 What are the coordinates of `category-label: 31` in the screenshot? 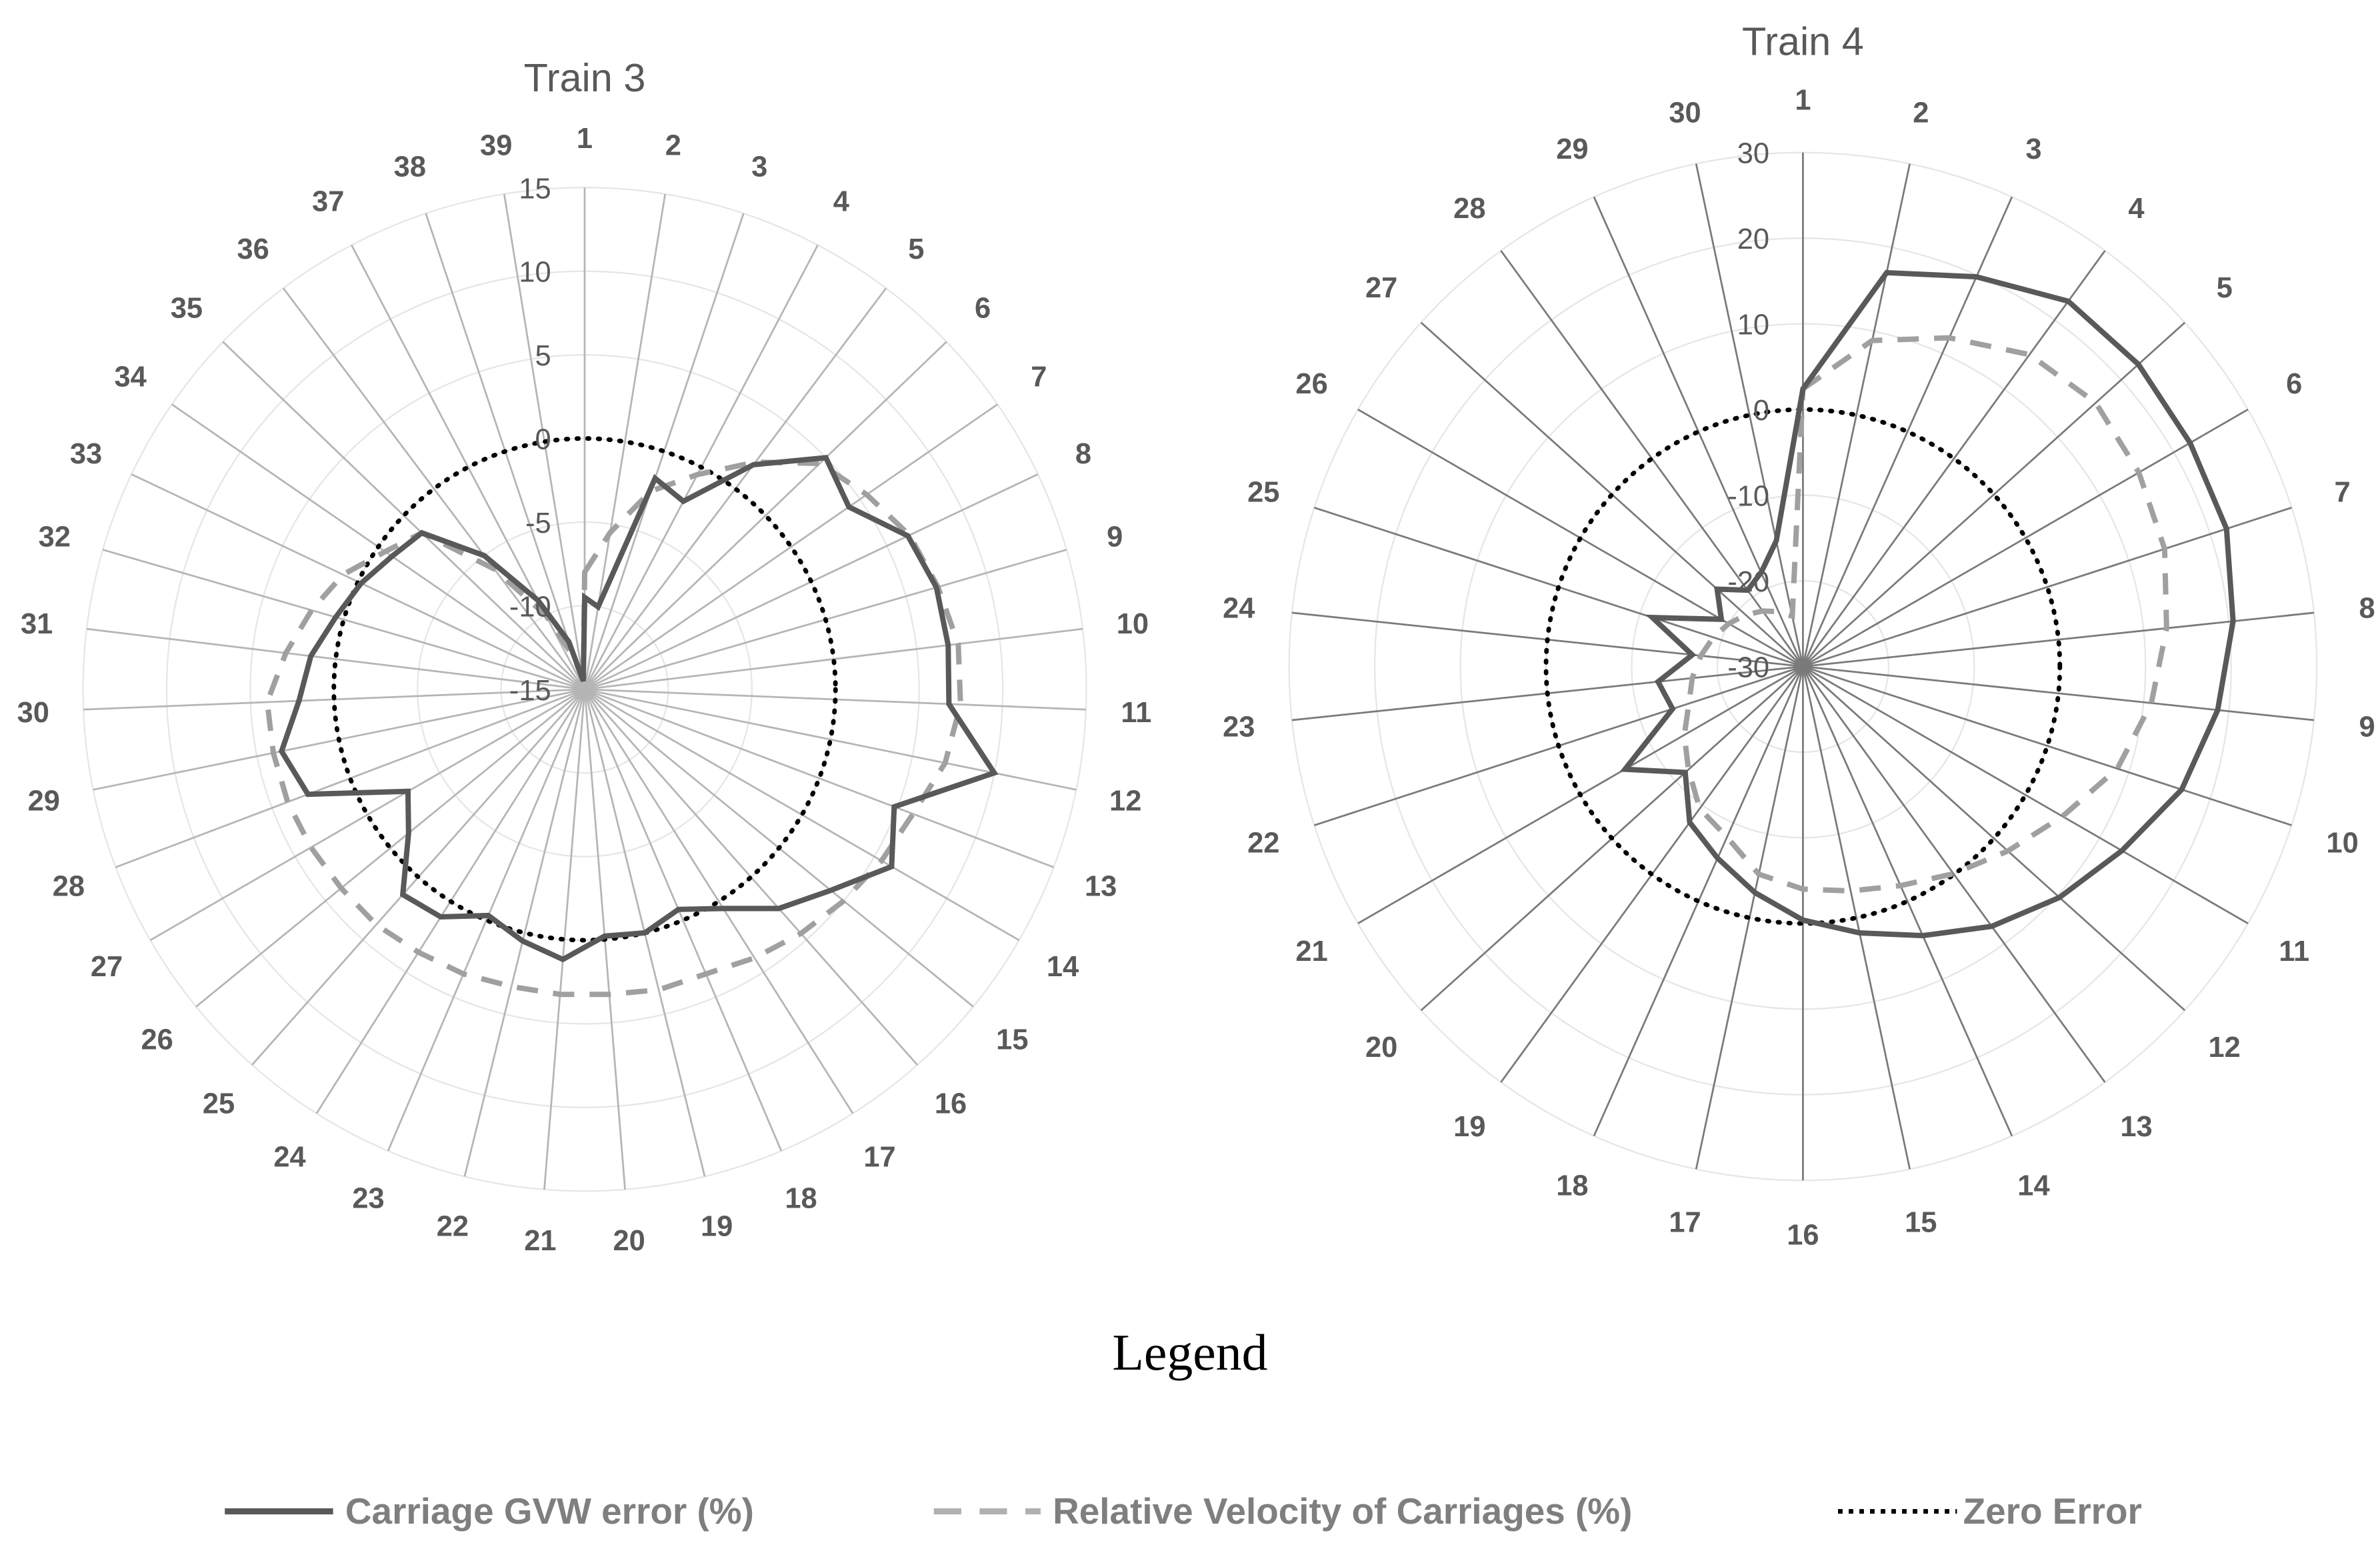 It's located at (37, 624).